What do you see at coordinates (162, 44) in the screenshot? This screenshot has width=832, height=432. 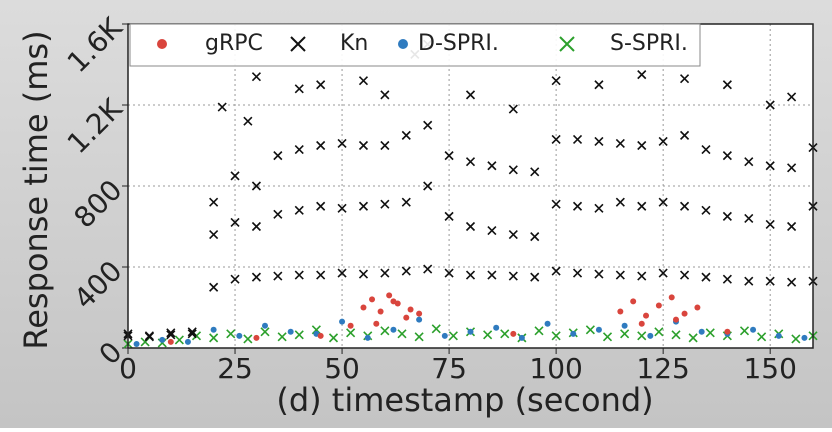 I see `legend-marker` at bounding box center [162, 44].